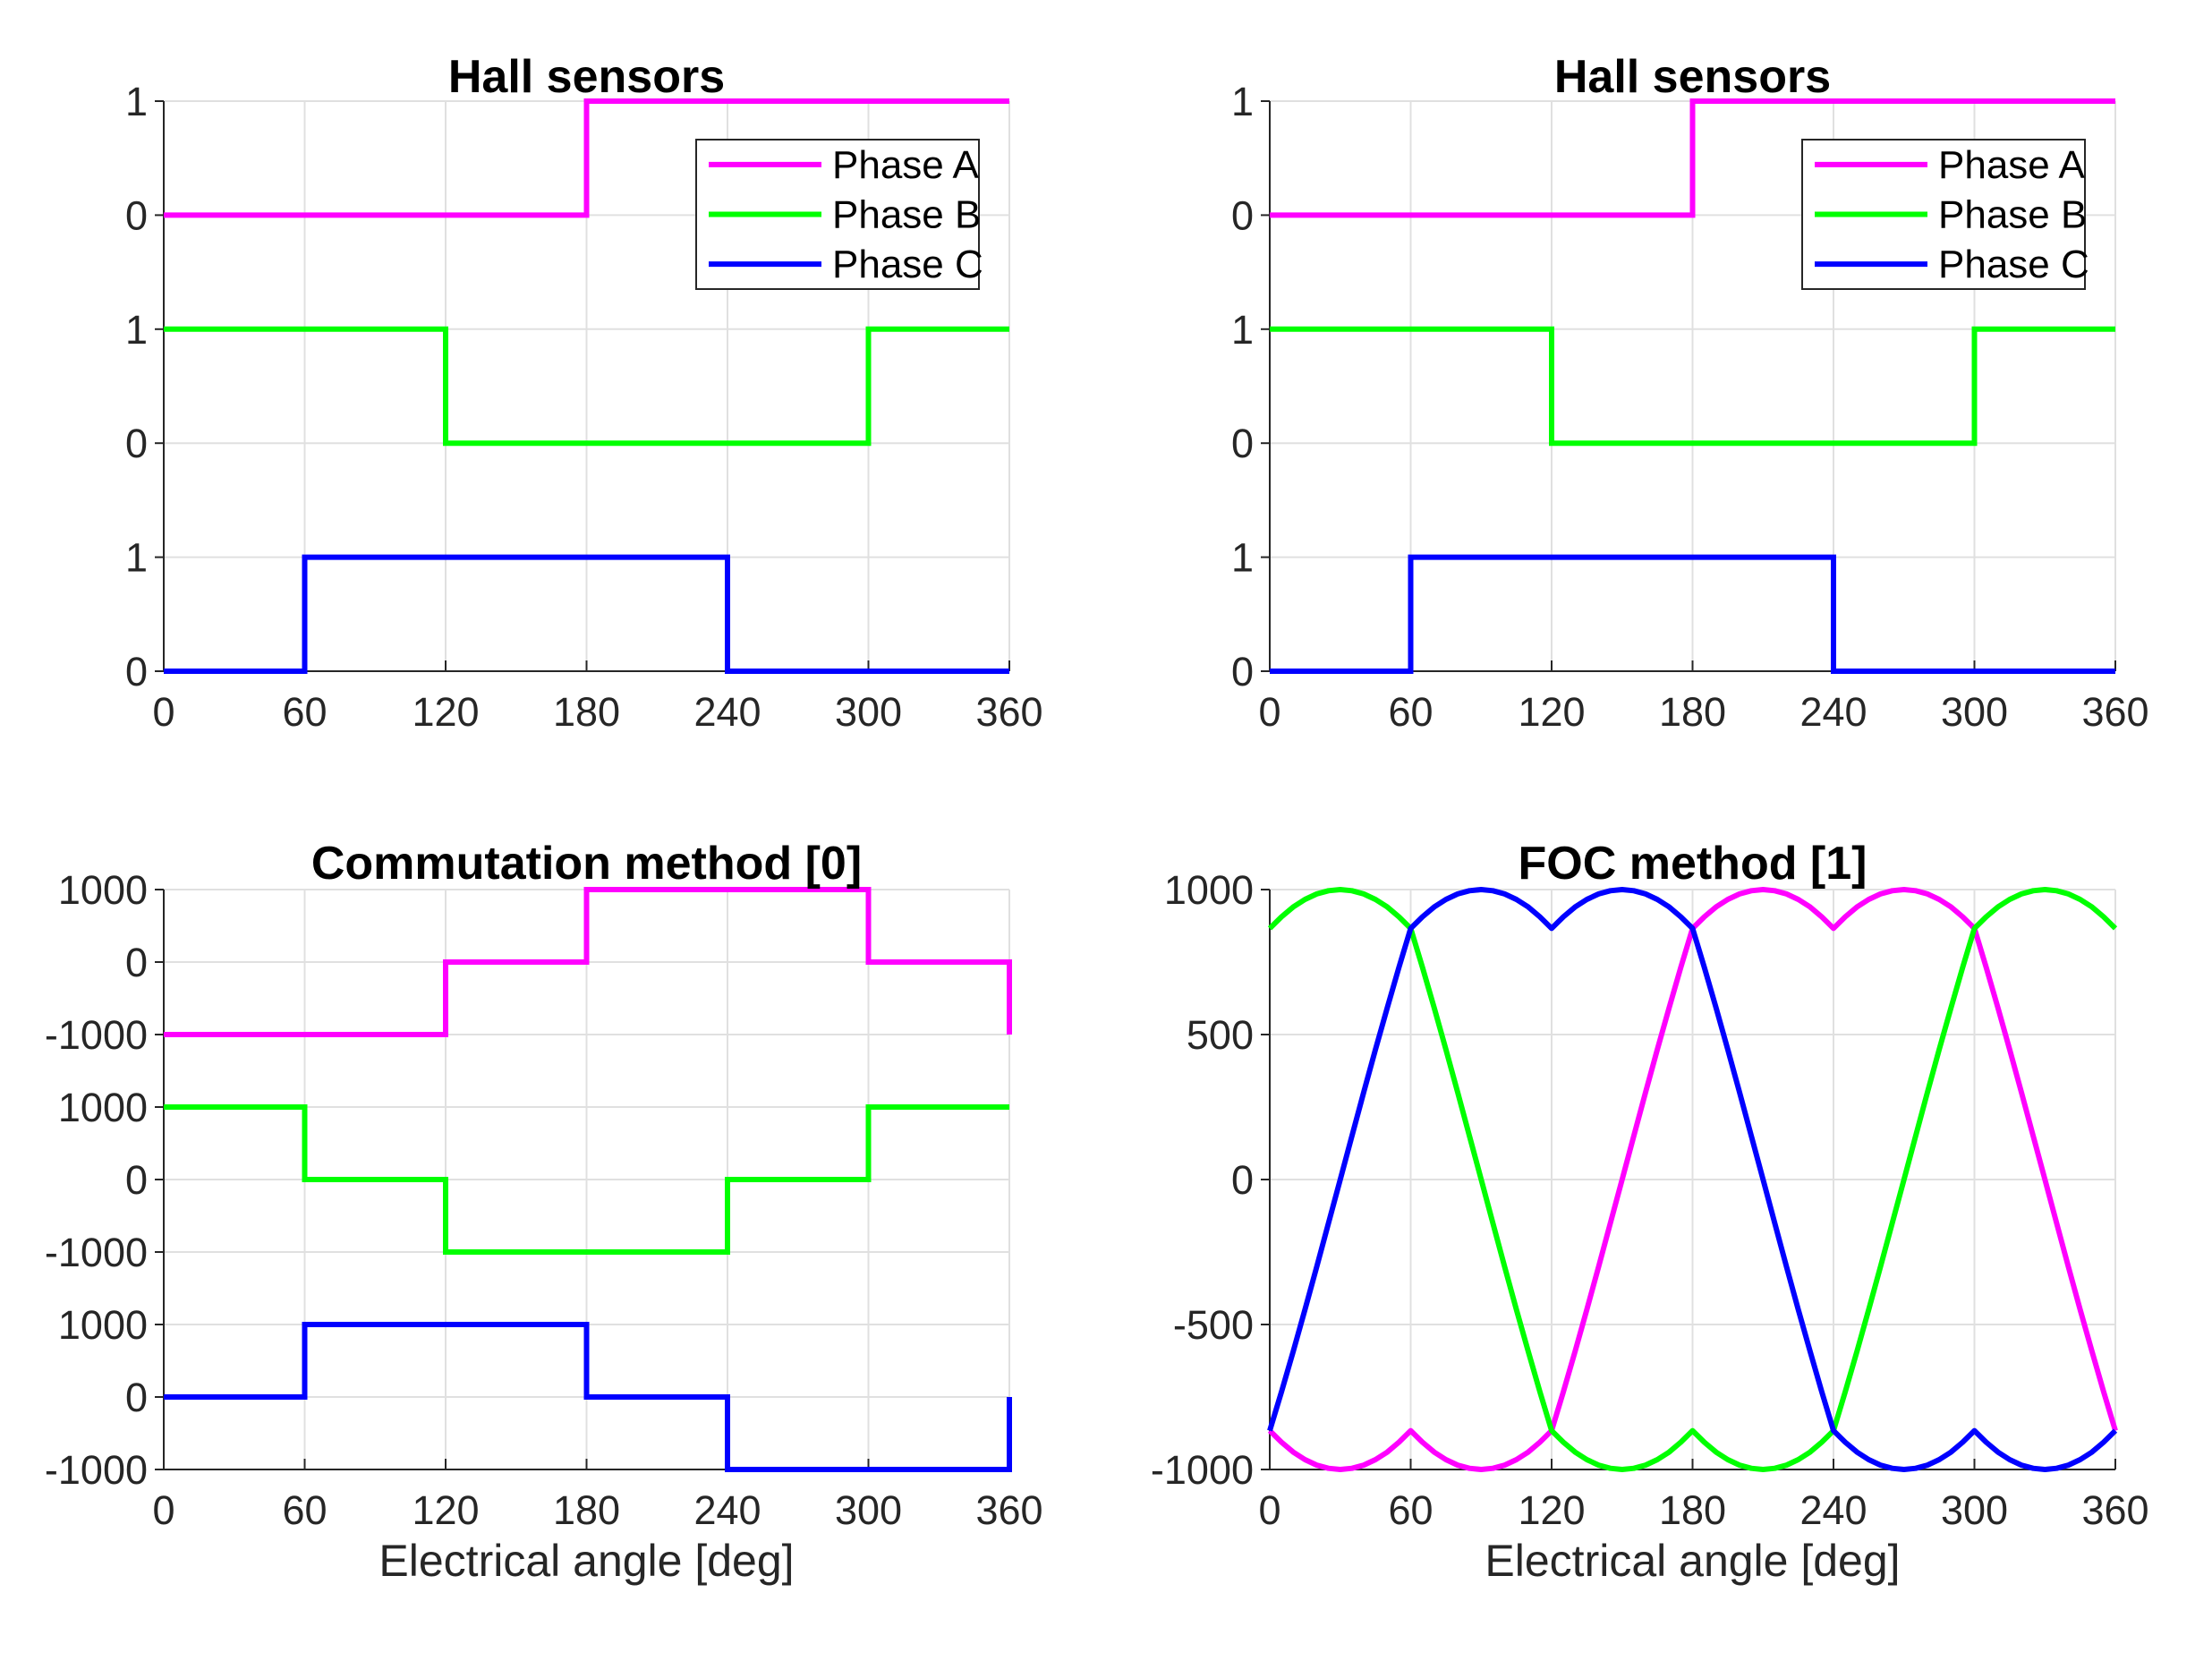 This screenshot has width=2212, height=1661. Describe the element at coordinates (1213, 1325) in the screenshot. I see `y-tick-label: -500` at that location.